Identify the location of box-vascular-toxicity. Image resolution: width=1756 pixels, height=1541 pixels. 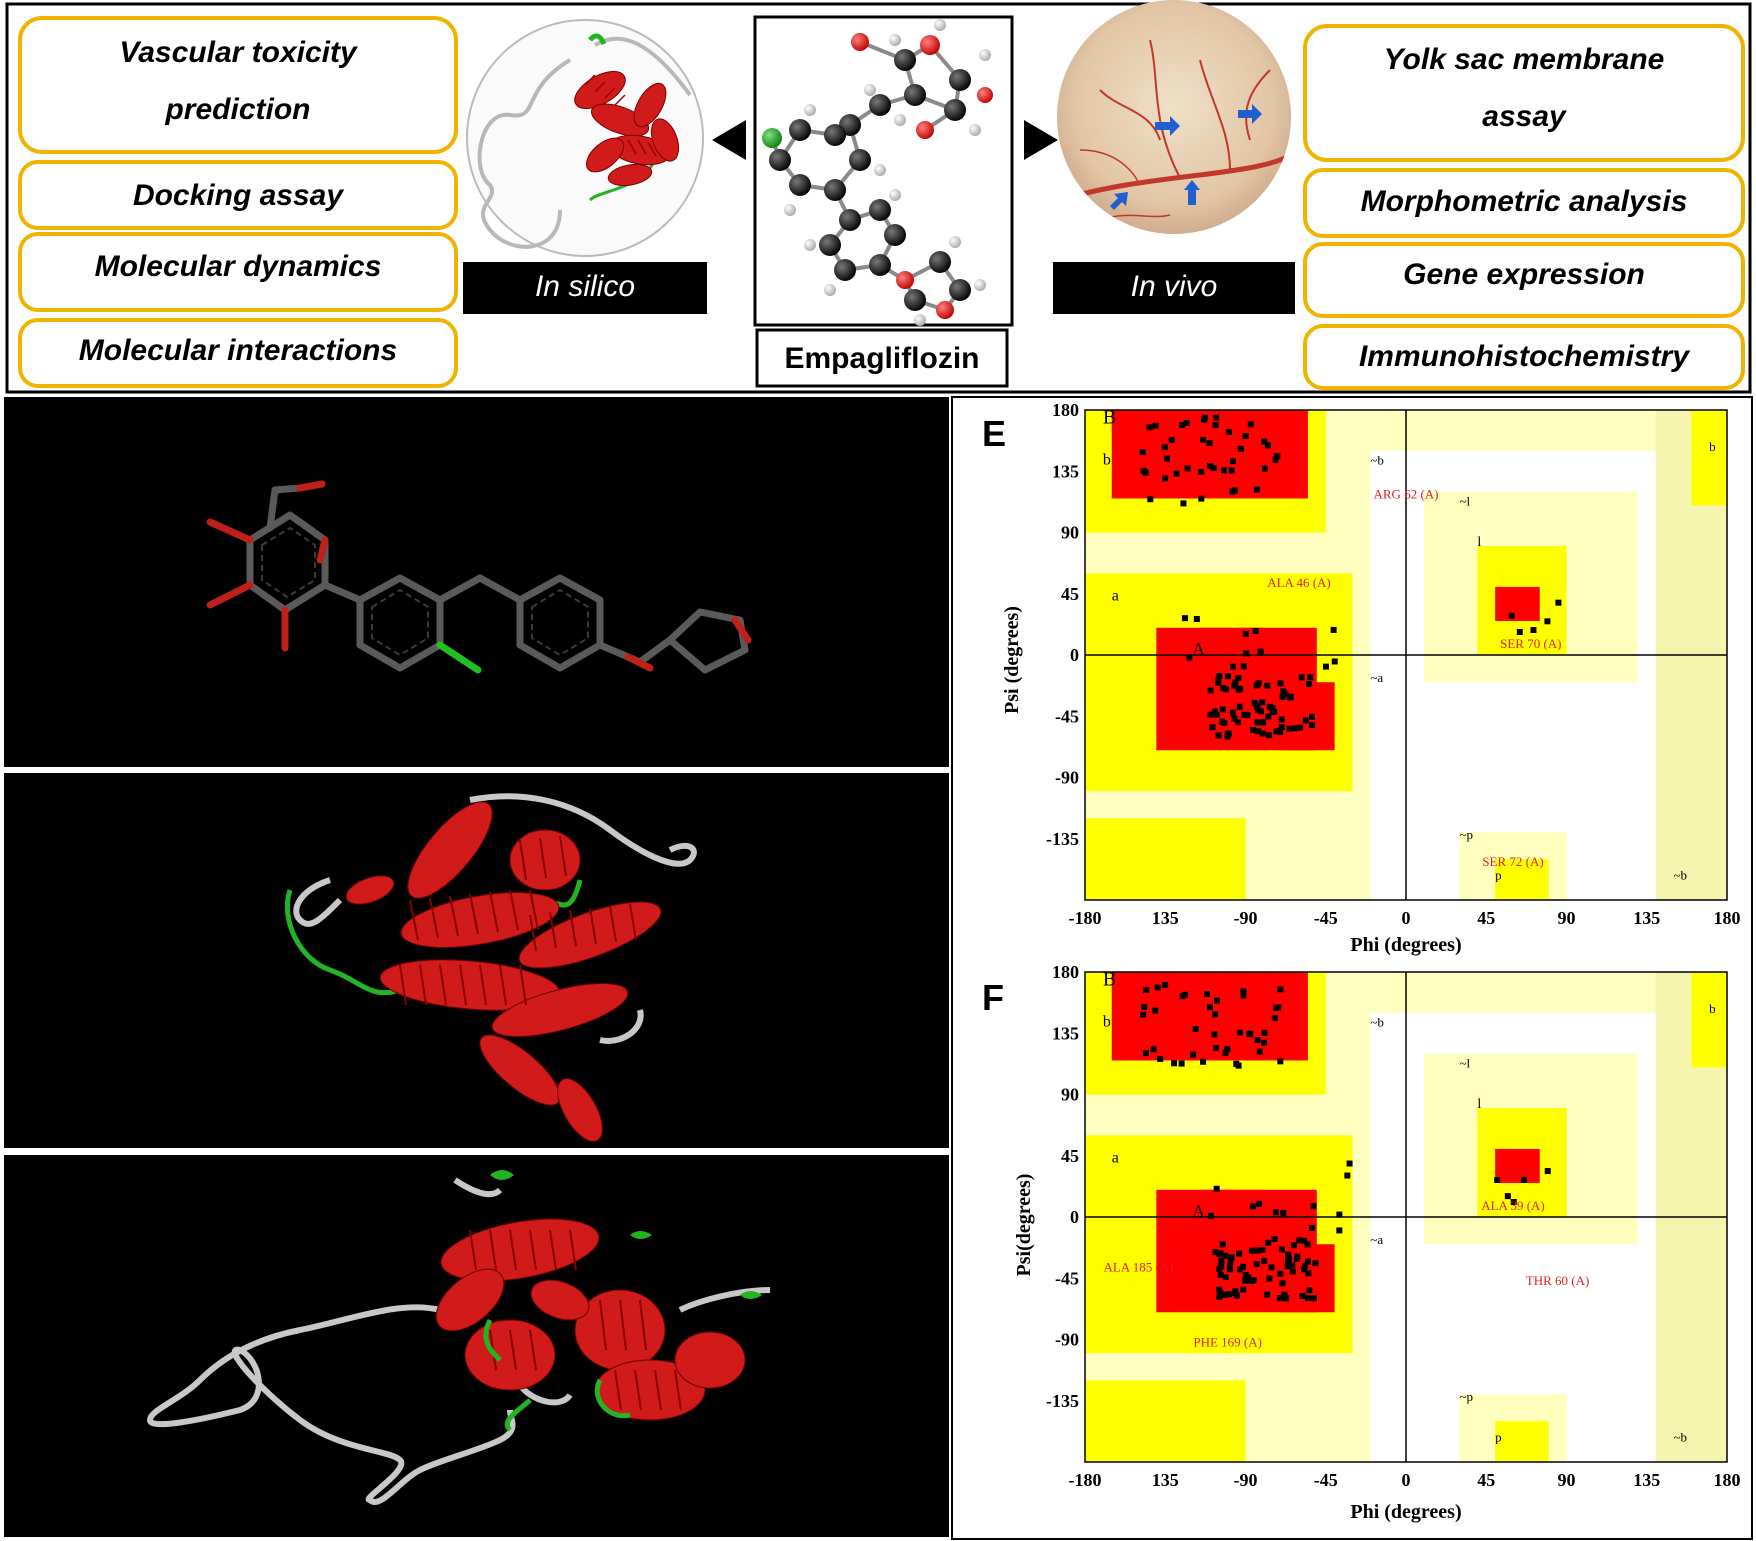
(238, 85).